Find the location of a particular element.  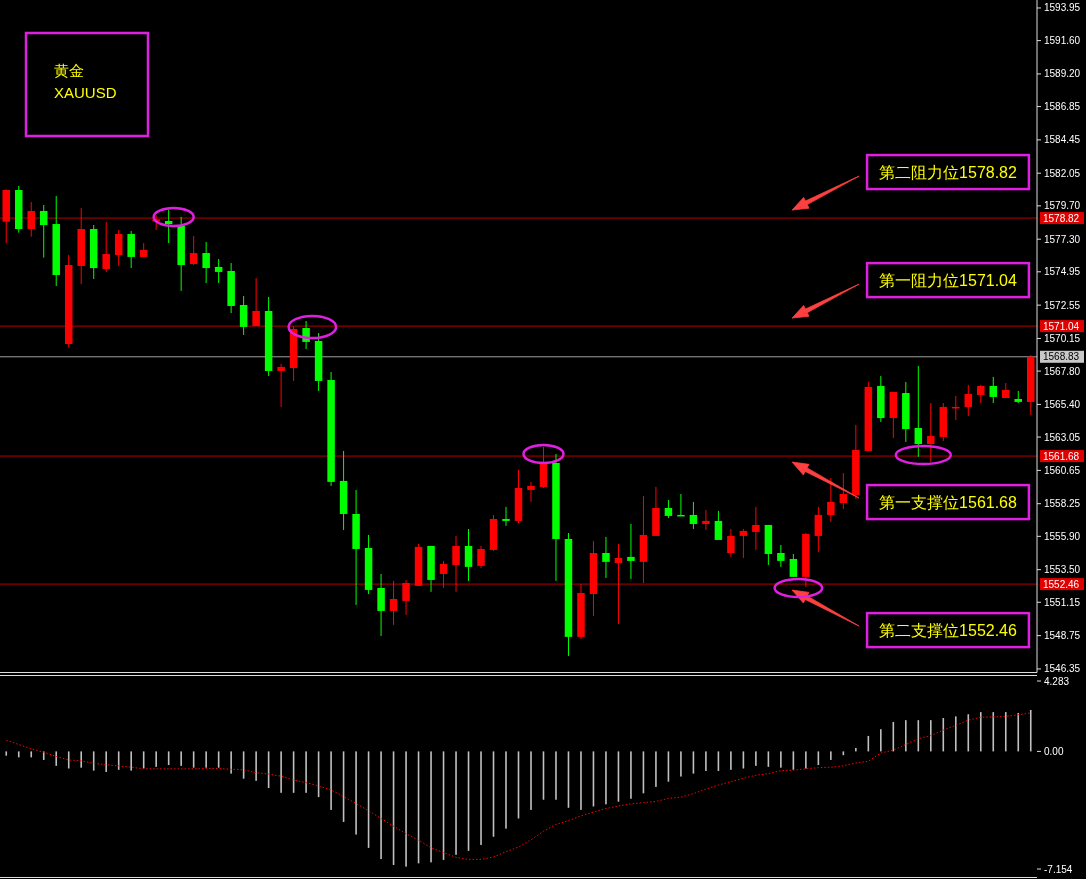

y-tick-label: 1574.95 is located at coordinates (1062, 272).